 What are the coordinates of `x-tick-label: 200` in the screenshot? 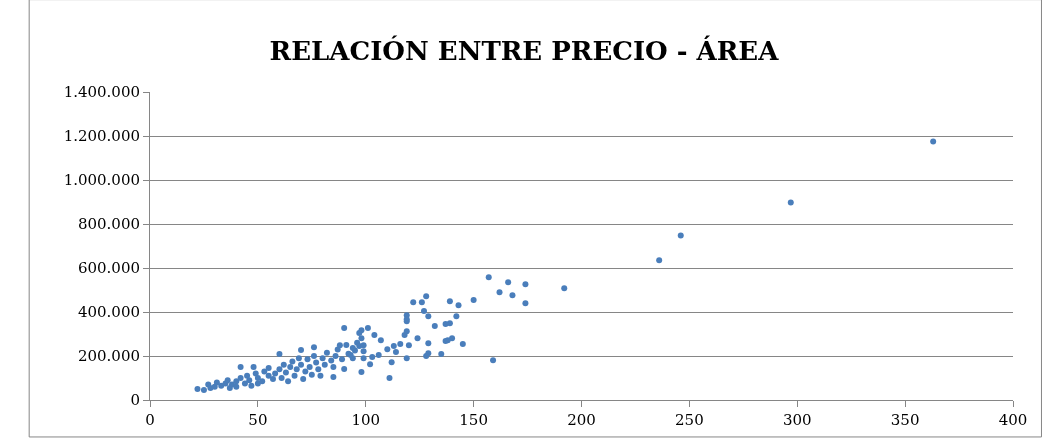 It's located at (581, 420).